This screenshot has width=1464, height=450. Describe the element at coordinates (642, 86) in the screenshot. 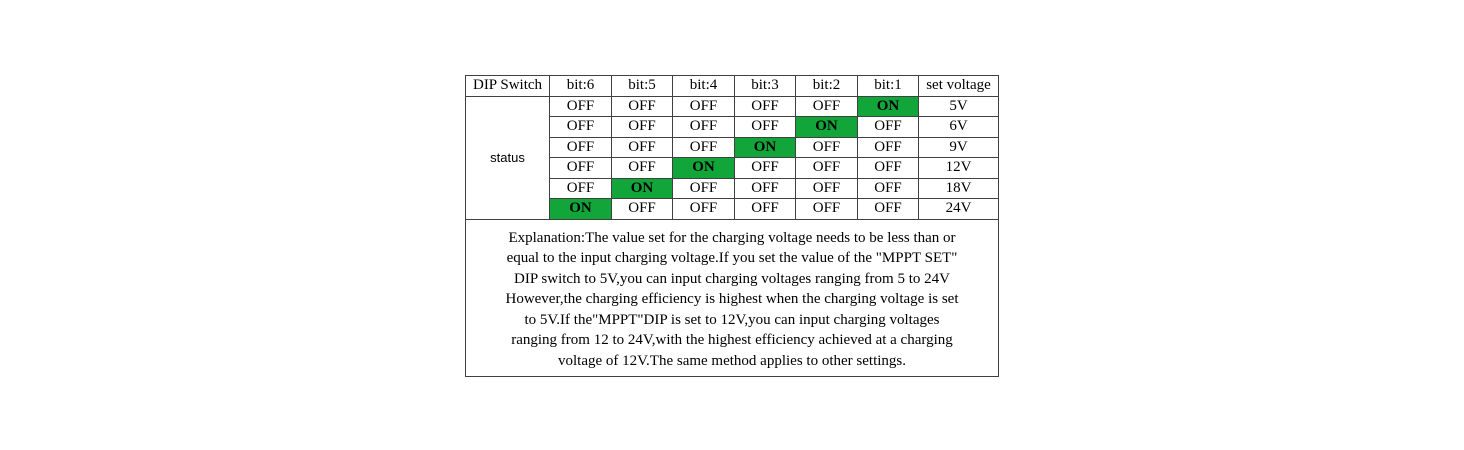

I see `header-bit-5: bit:5` at that location.